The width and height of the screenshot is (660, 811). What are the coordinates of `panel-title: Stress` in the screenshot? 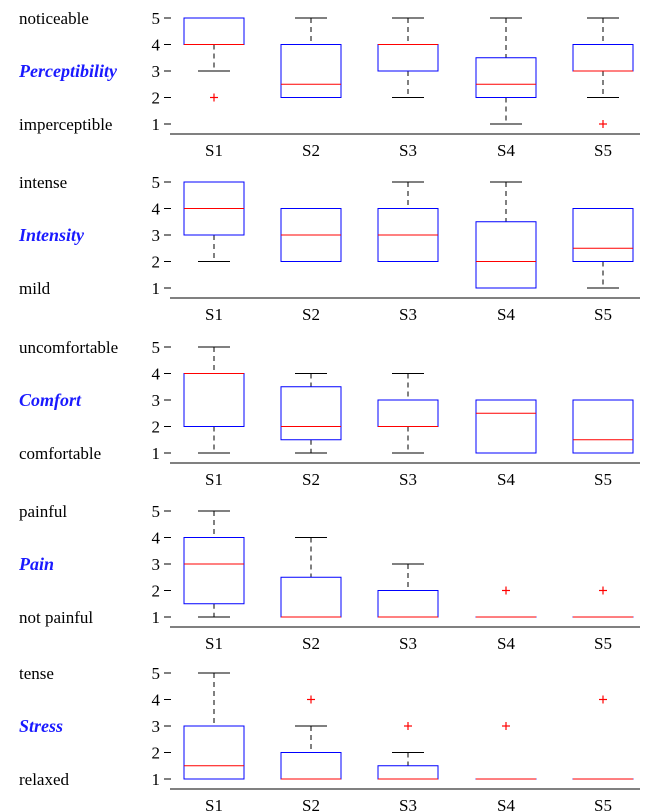 It's located at (41, 726).